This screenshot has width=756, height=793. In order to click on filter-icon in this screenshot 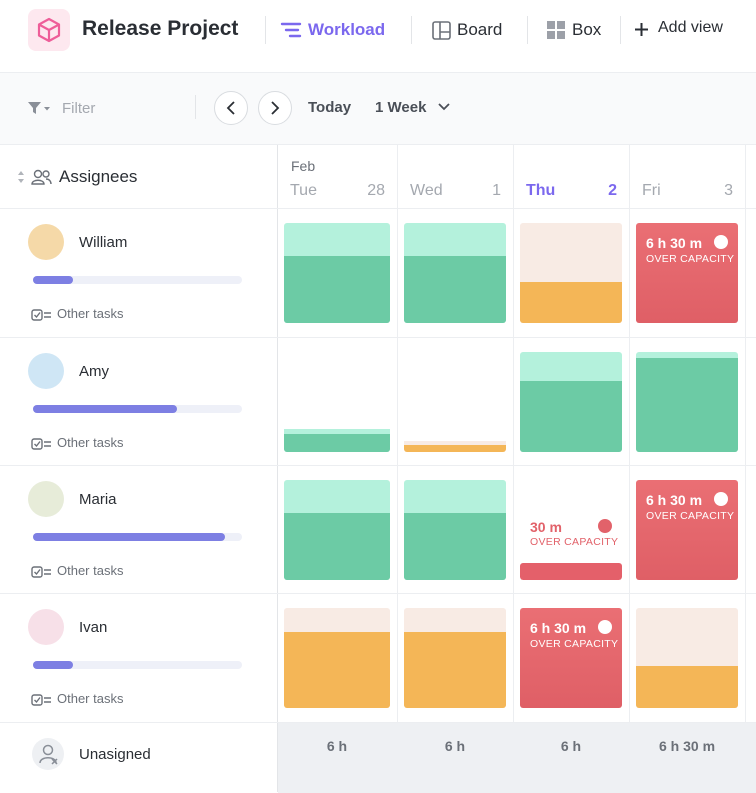, I will do `click(39, 108)`.